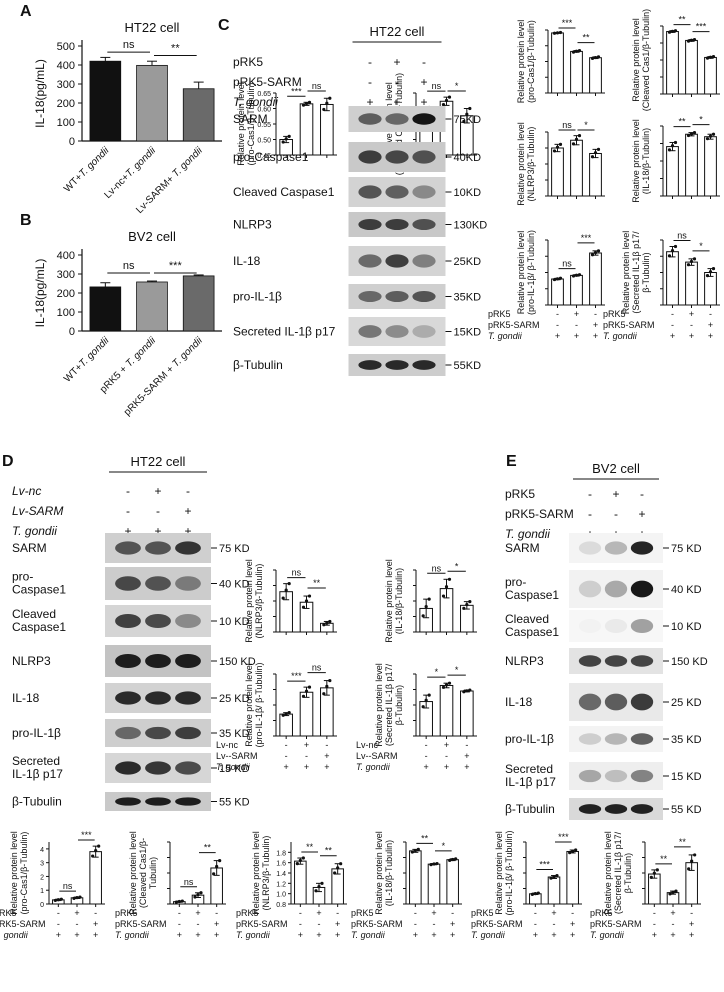  What do you see at coordinates (389, 704) in the screenshot?
I see `y-axis-label: (Secreted IL-1β p17/` at bounding box center [389, 704].